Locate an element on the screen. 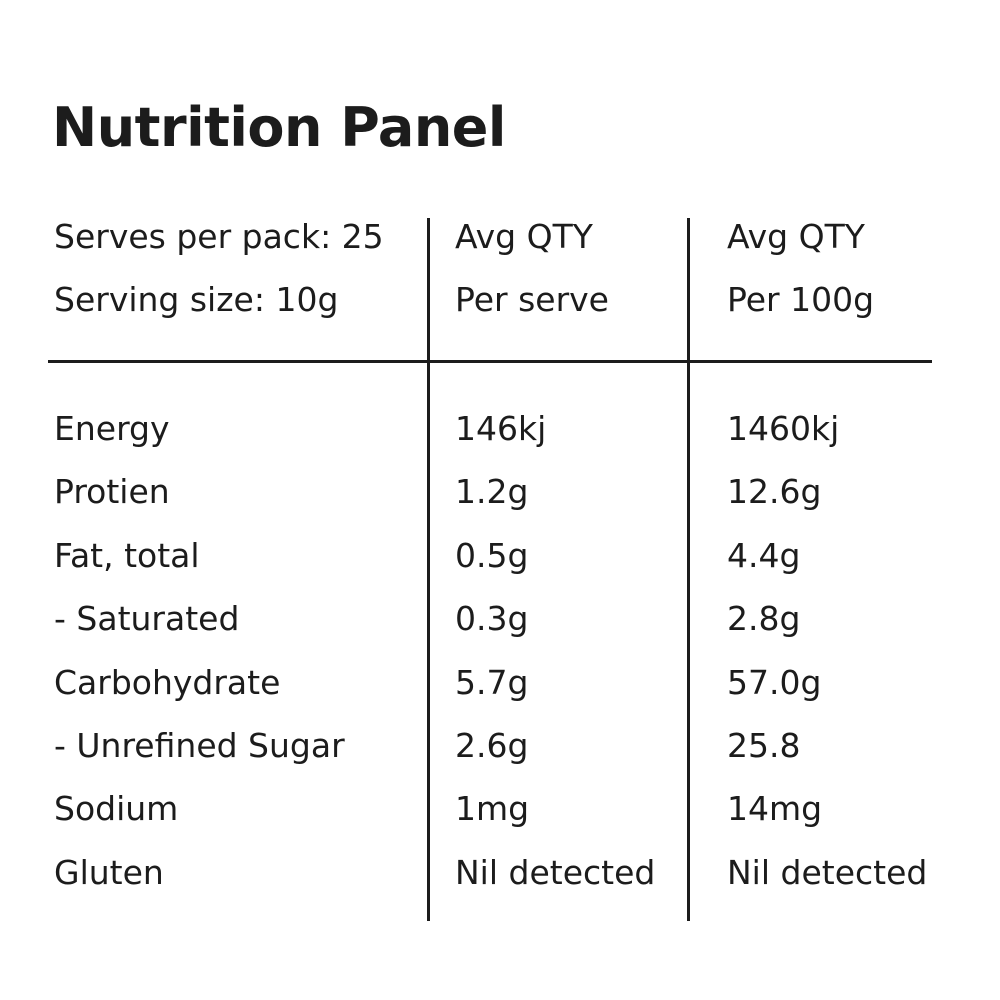 Image resolution: width=1000 pixels, height=1000 pixels. per-serve-value: 2.6g is located at coordinates (492, 745).